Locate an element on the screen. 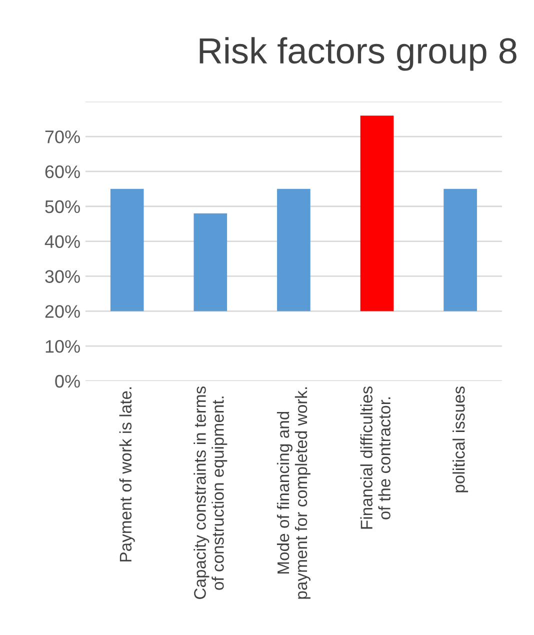  x-tick-label: Capacity constraints in terms of construction equipment. is located at coordinates (211, 492).